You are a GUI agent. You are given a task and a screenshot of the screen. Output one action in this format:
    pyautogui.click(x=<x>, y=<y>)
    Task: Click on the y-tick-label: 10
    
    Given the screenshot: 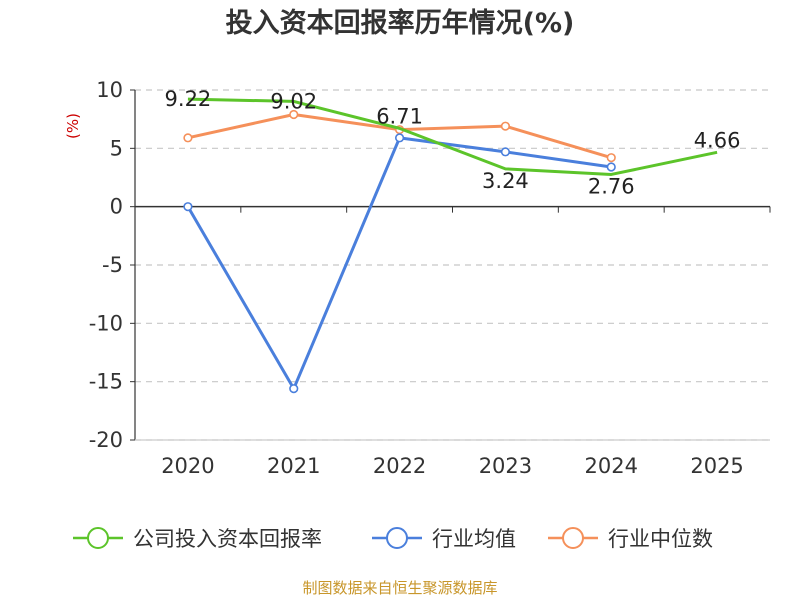 What is the action you would take?
    pyautogui.click(x=109, y=90)
    